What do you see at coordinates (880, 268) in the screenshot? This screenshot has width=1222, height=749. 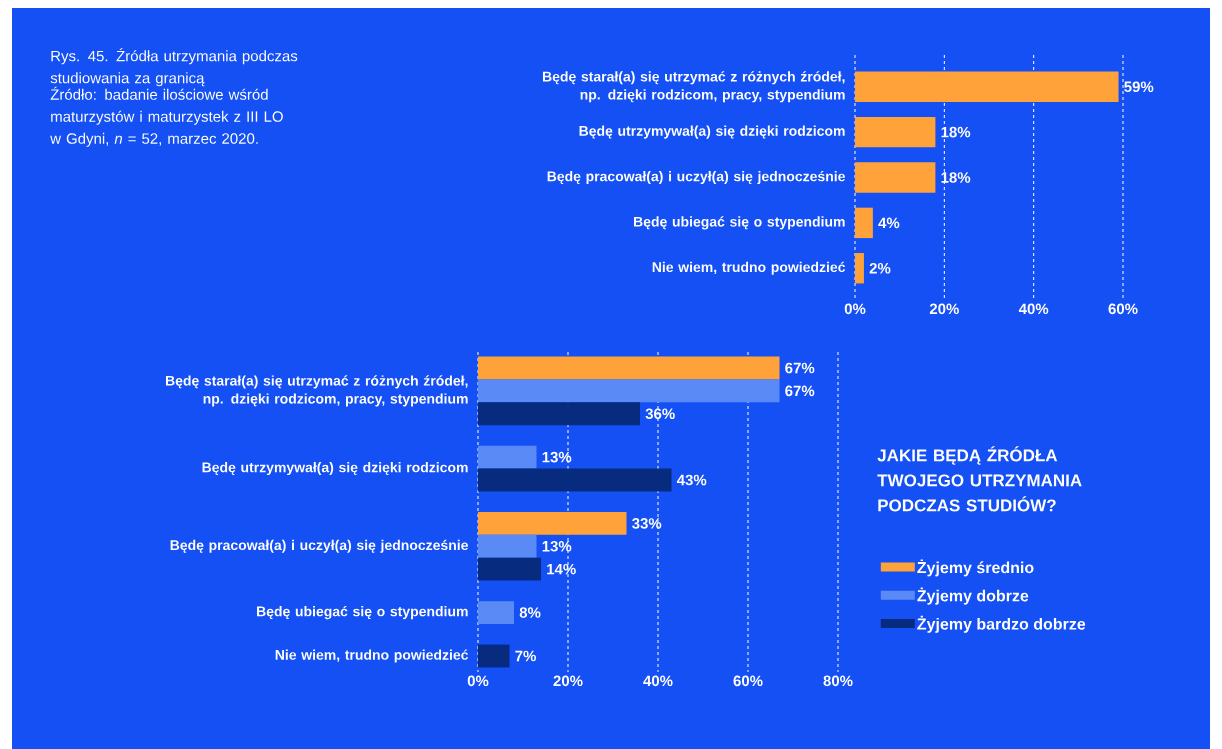 I see `data-label: 2%` at bounding box center [880, 268].